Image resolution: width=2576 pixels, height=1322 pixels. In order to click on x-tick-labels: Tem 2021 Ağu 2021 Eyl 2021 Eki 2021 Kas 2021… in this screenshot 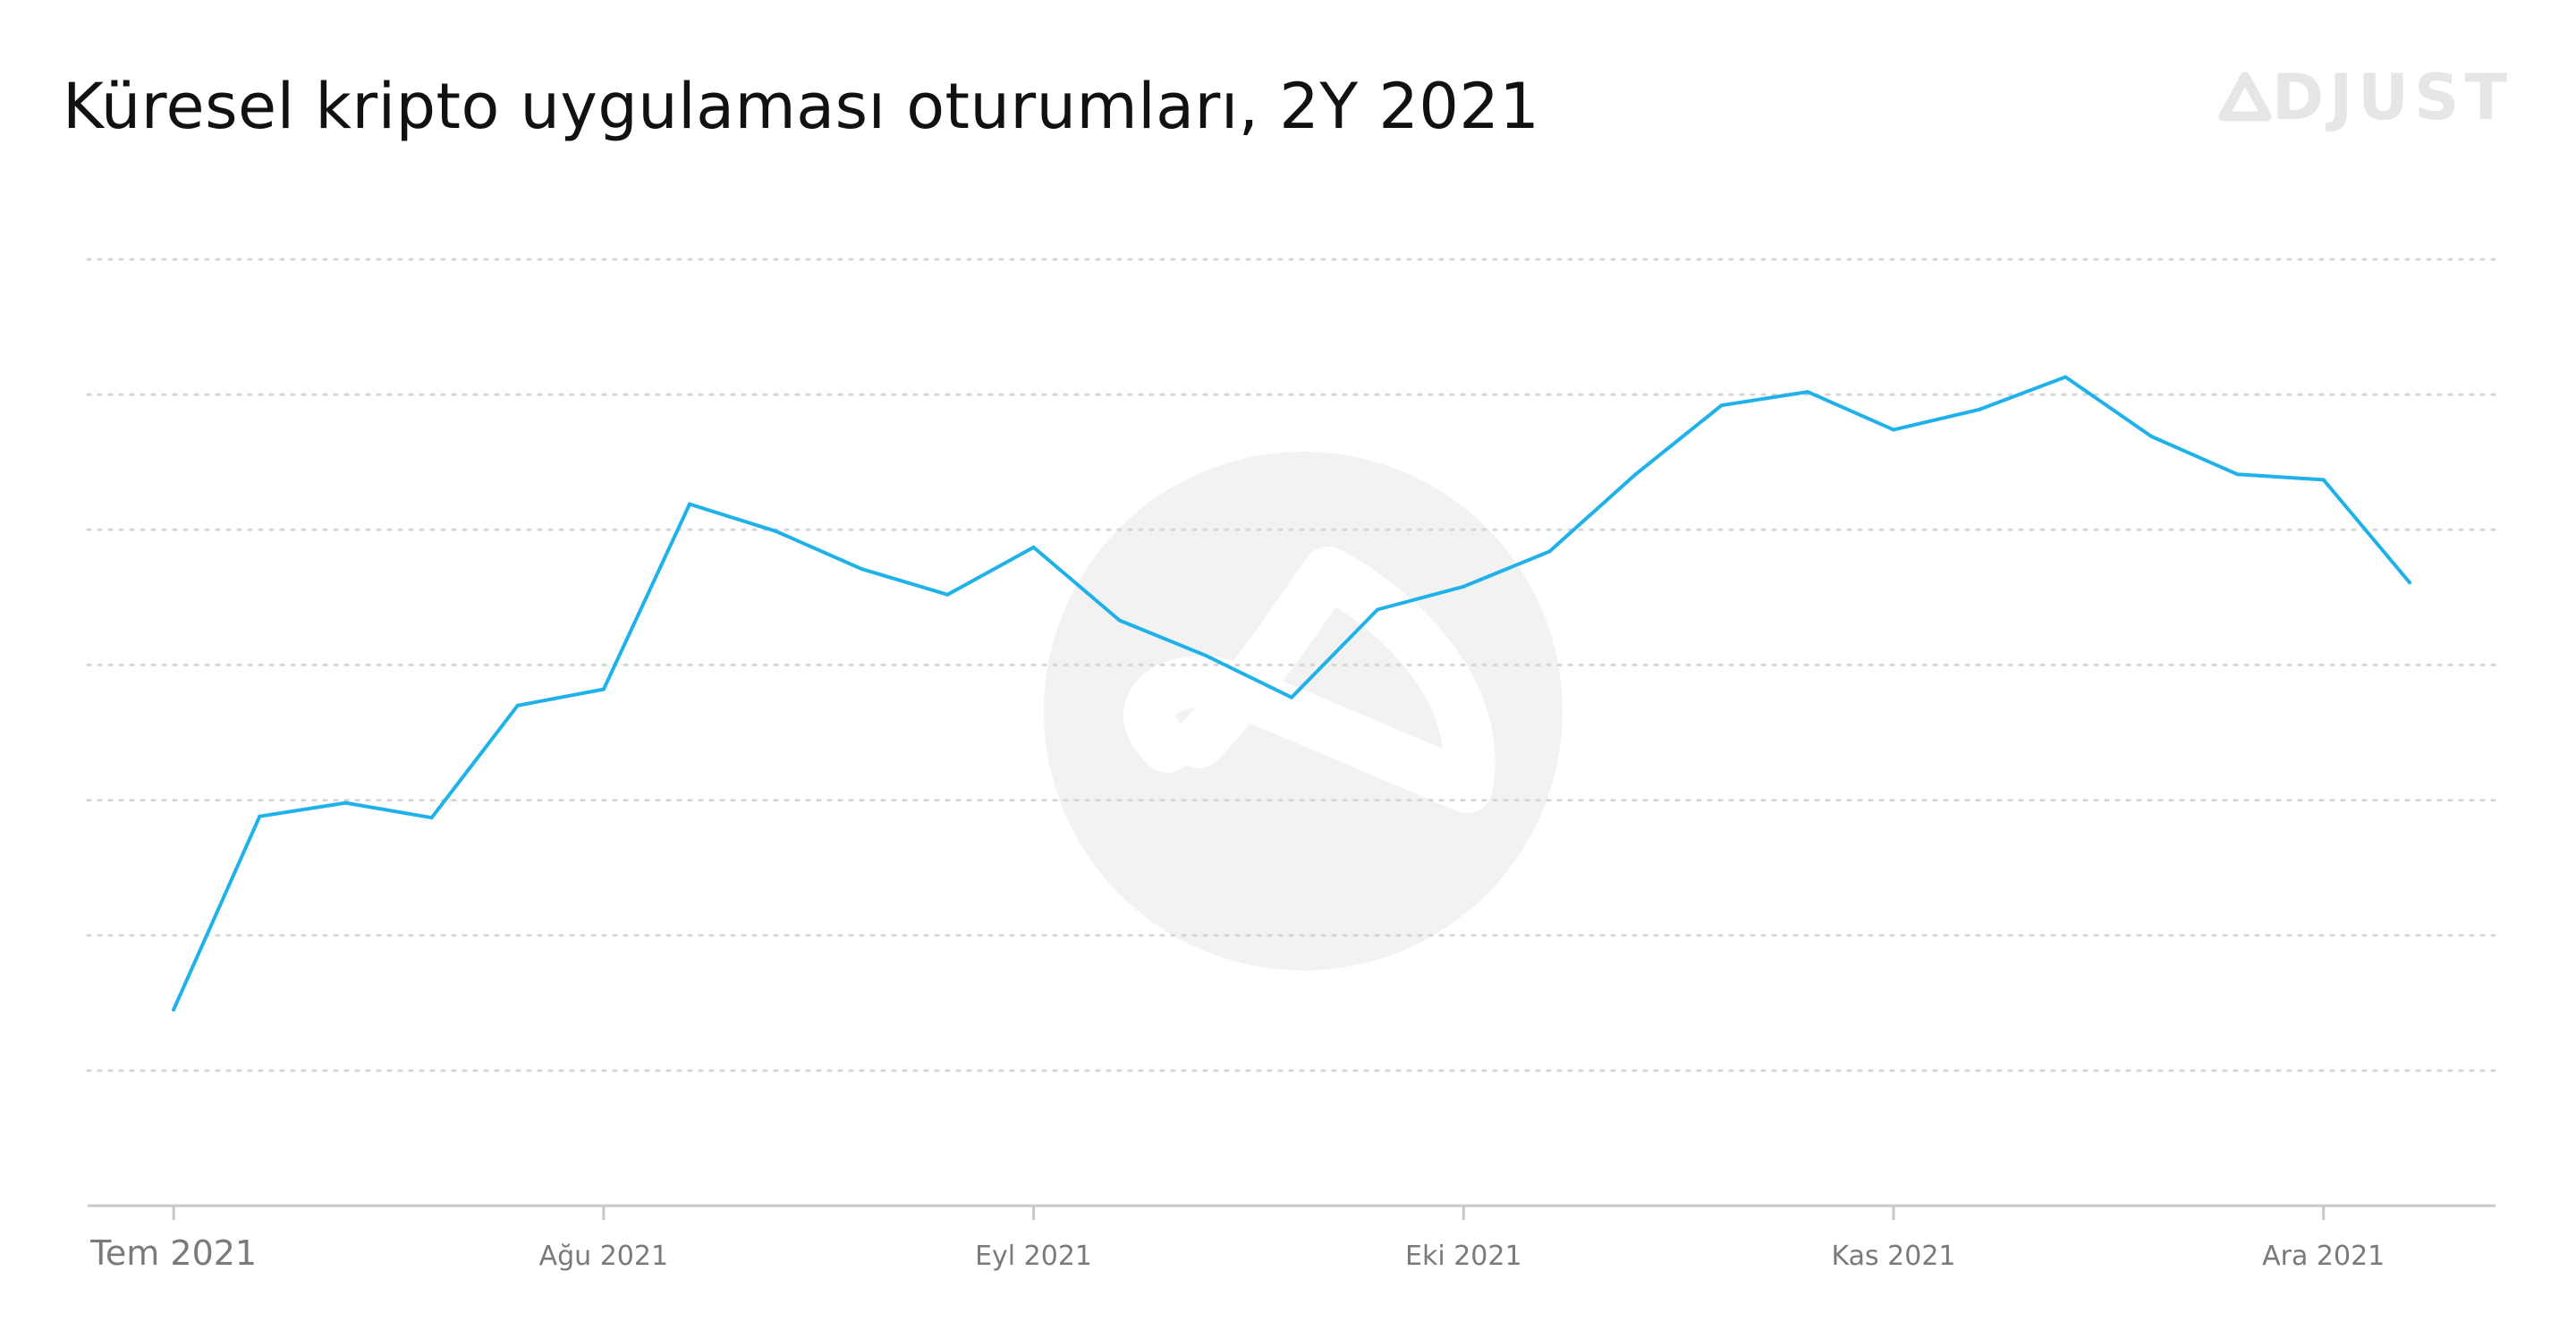, I will do `click(1237, 1253)`.